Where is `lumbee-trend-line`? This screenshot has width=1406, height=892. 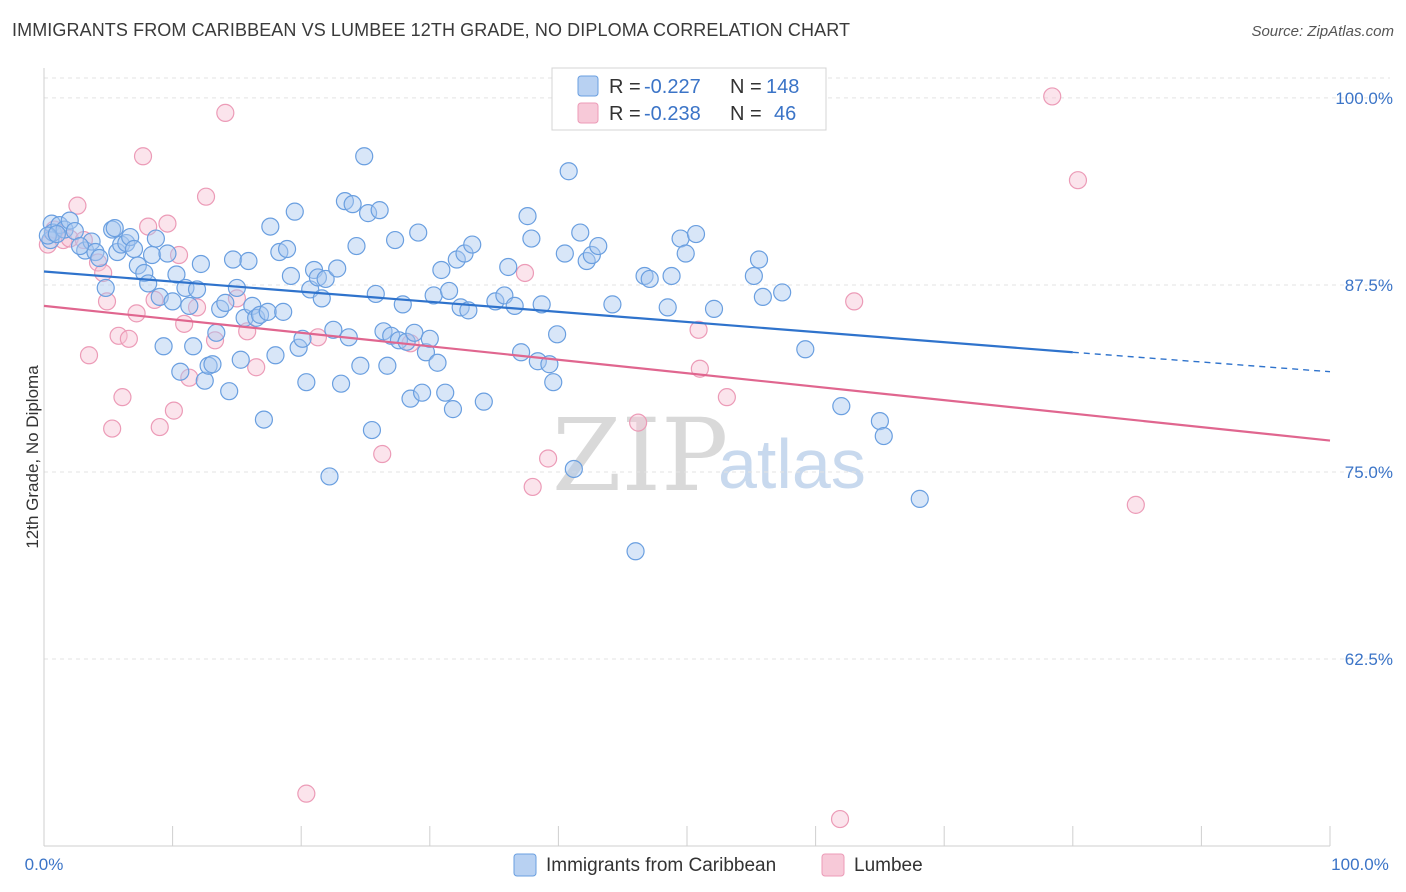 lumbee-trend-line is located at coordinates (687, 373).